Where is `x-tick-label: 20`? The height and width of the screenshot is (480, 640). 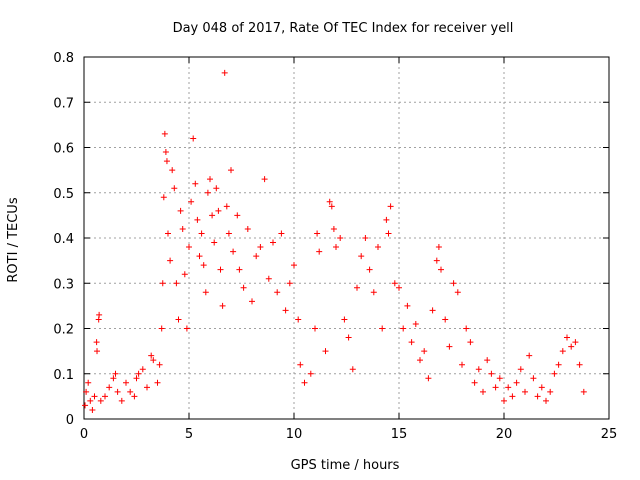
x-tick-label: 20 is located at coordinates (504, 434).